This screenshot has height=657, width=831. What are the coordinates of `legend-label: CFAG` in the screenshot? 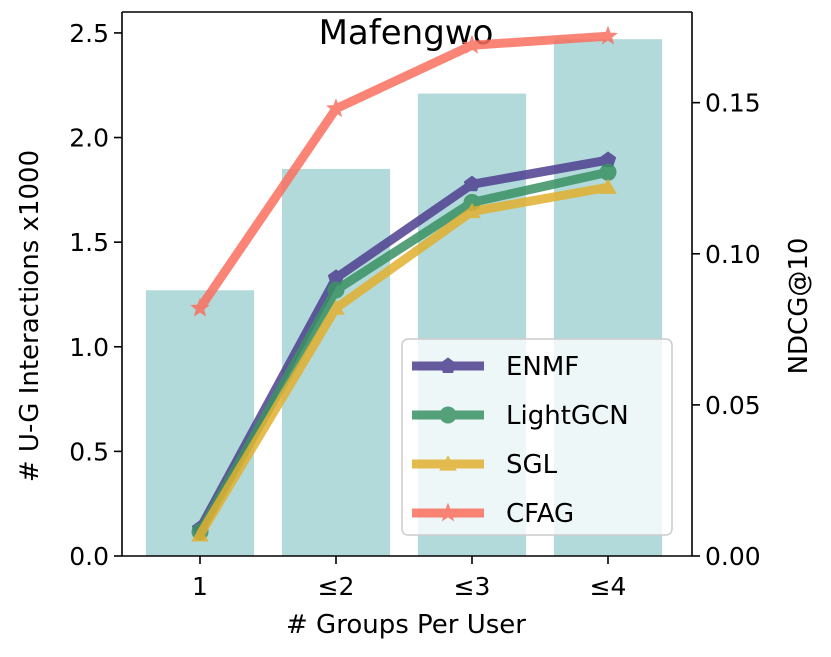 It's located at (540, 514).